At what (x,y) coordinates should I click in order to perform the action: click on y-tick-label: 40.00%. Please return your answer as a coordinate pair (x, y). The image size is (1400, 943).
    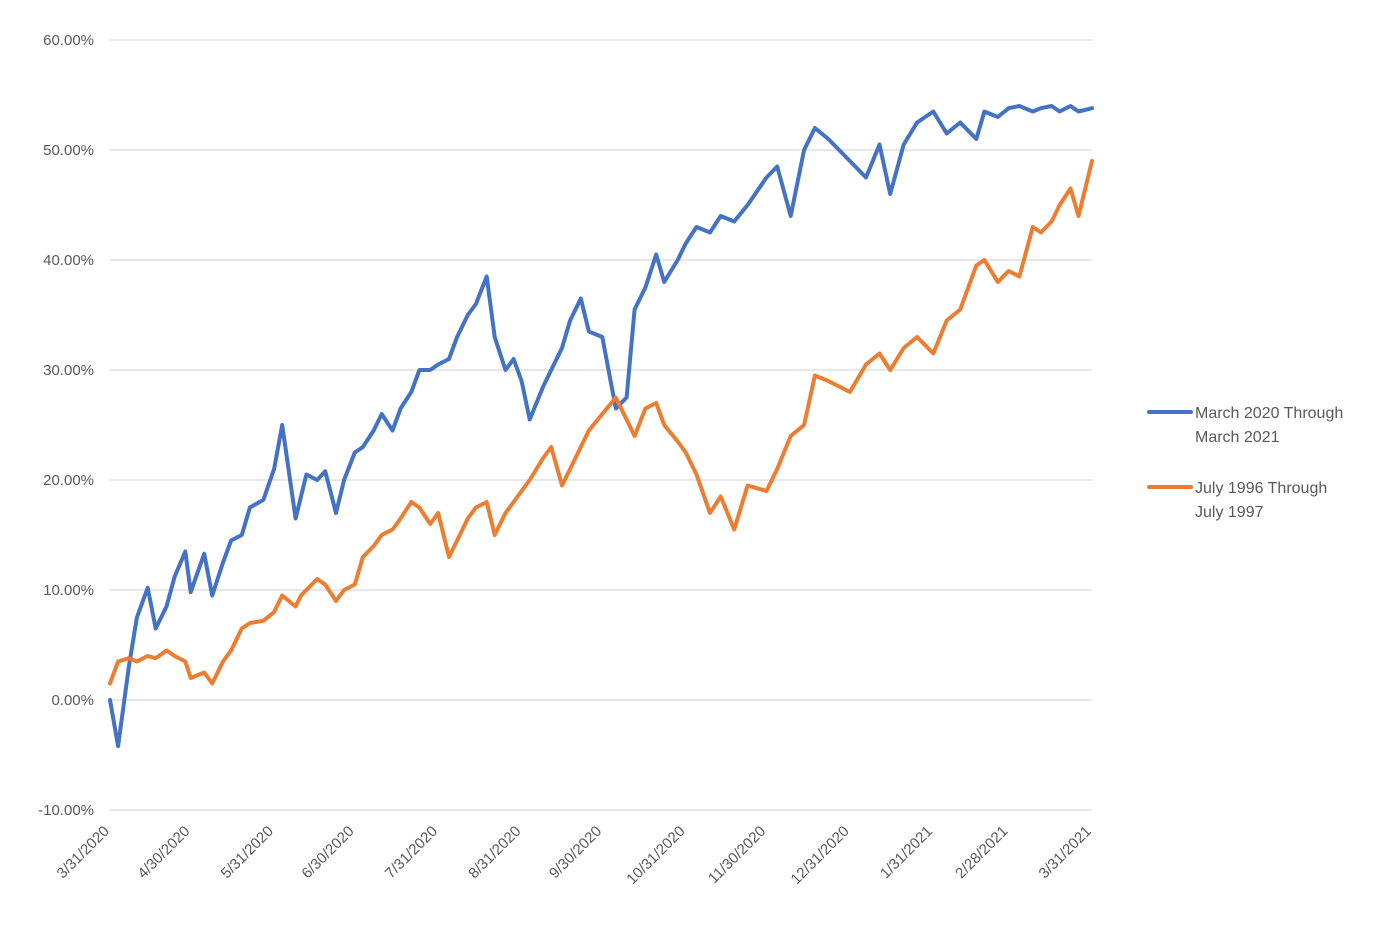
    Looking at the image, I should click on (68, 260).